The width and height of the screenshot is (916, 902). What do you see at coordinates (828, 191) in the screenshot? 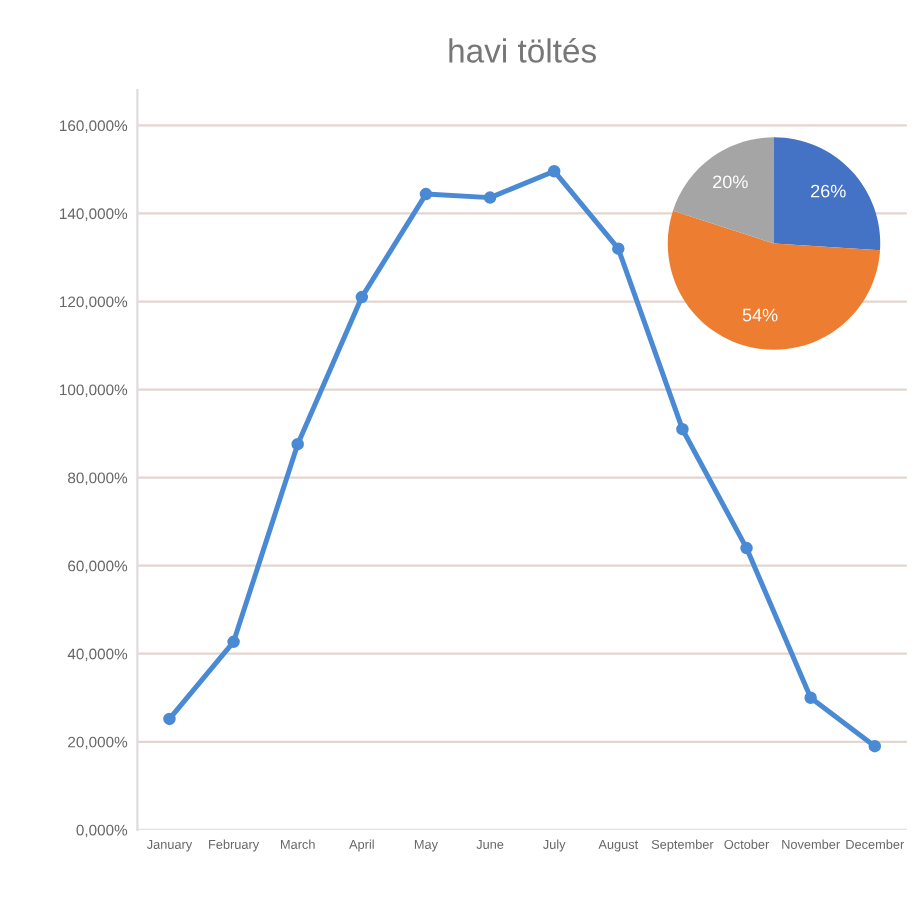
I see `data-label: 26%` at bounding box center [828, 191].